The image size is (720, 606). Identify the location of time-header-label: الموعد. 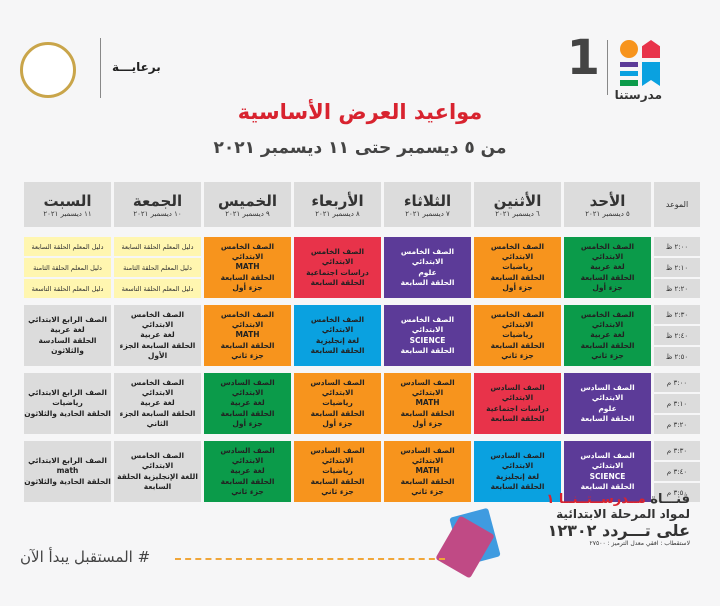
(677, 204).